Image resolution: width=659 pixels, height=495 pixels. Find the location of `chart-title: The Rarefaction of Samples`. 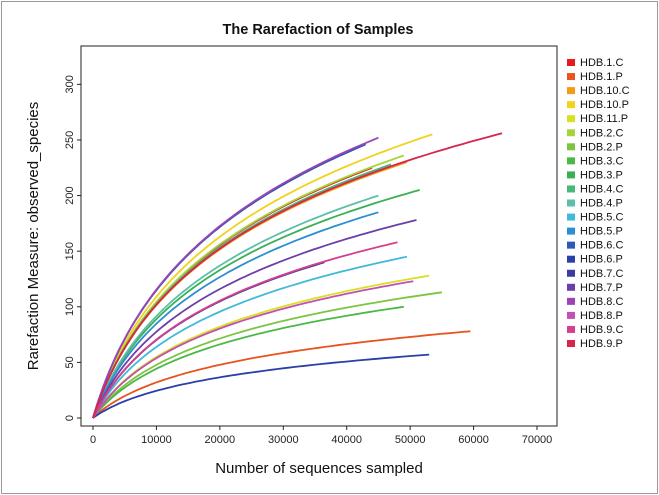

chart-title: The Rarefaction of Samples is located at coordinates (318, 30).